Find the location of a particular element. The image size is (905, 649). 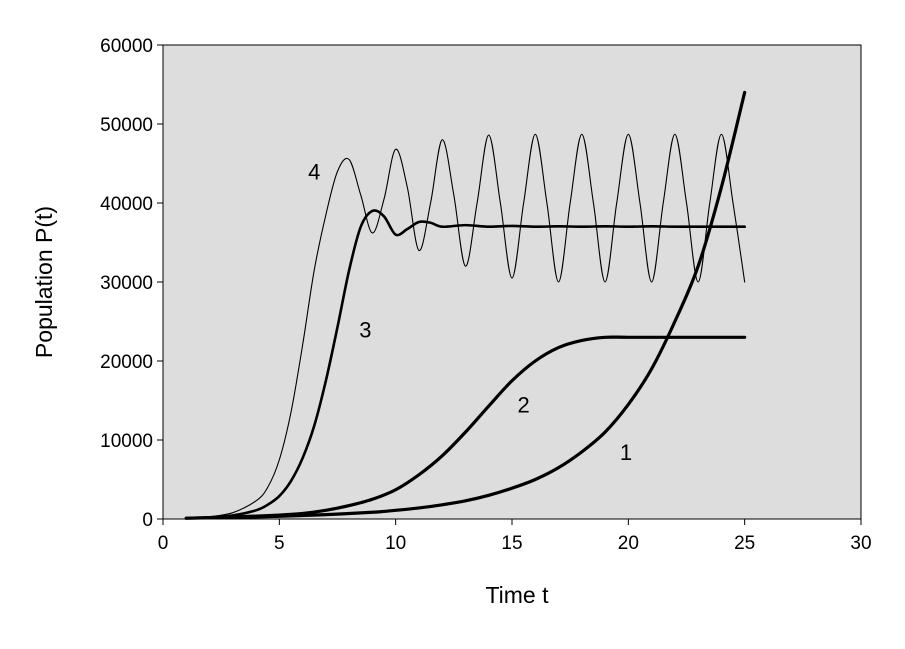

y-tick-label: 60000 is located at coordinates (126, 46).